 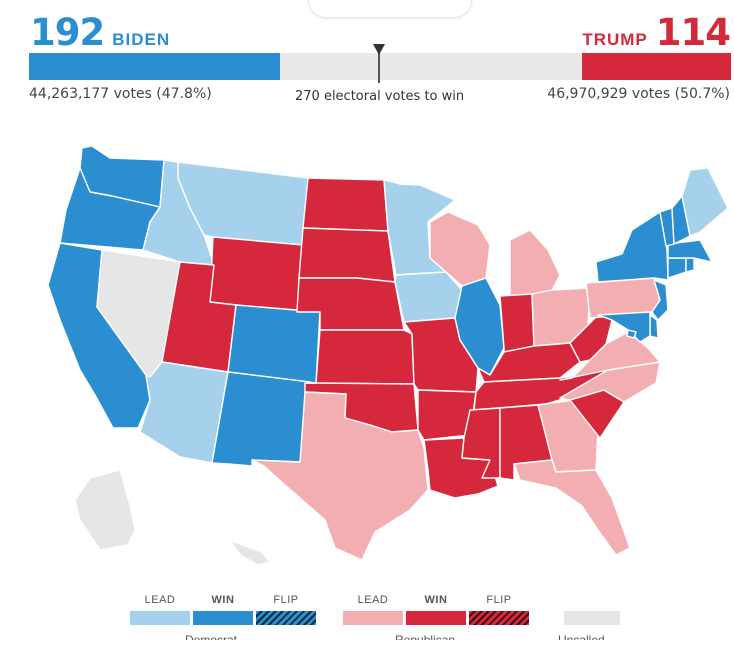 What do you see at coordinates (535, 264) in the screenshot?
I see `state-mi` at bounding box center [535, 264].